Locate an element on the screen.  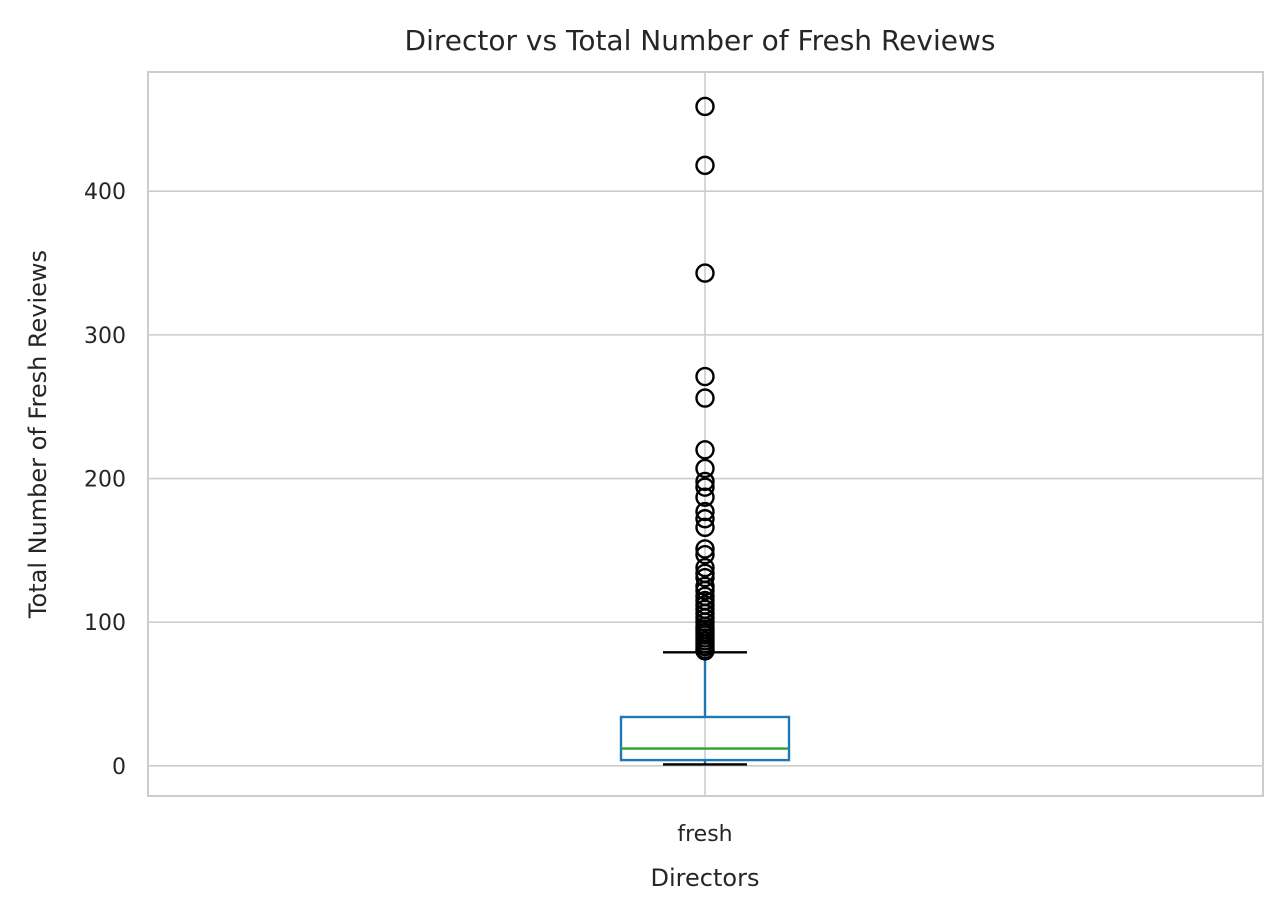
y-tick-label: 400 is located at coordinates (105, 192).